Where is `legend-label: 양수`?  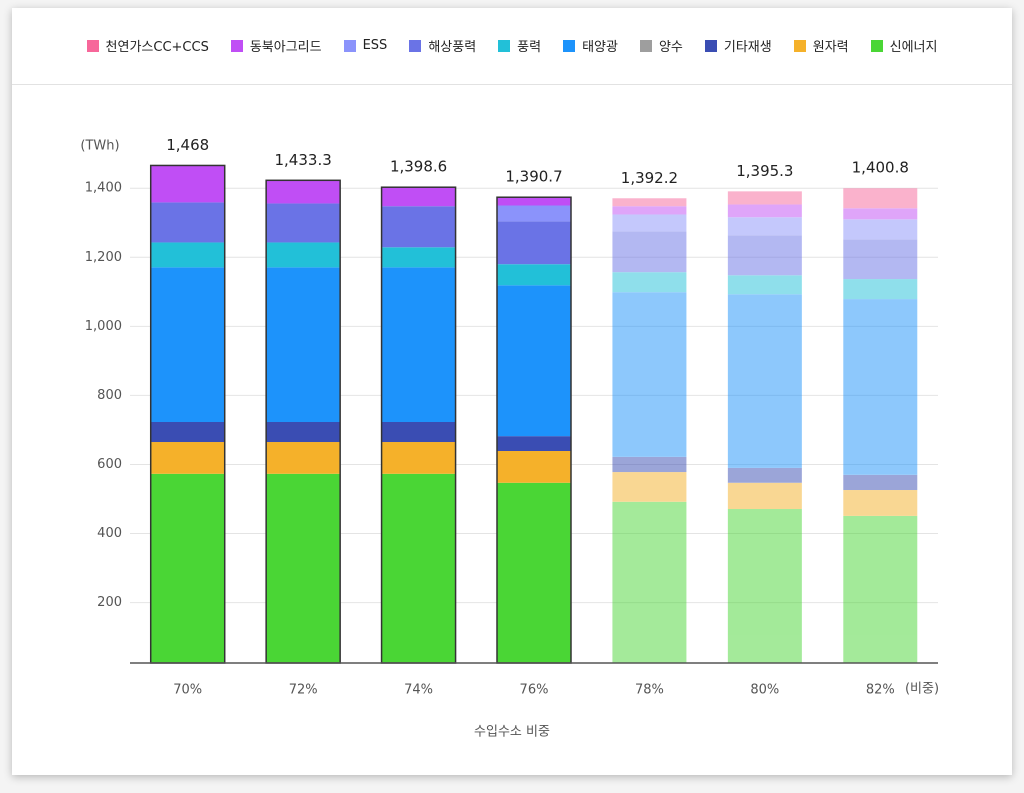 legend-label: 양수 is located at coordinates (670, 47).